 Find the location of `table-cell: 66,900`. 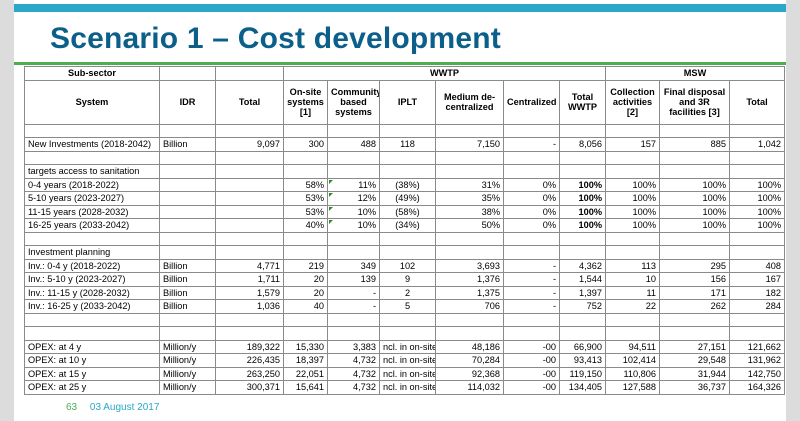

table-cell: 66,900 is located at coordinates (582, 346).